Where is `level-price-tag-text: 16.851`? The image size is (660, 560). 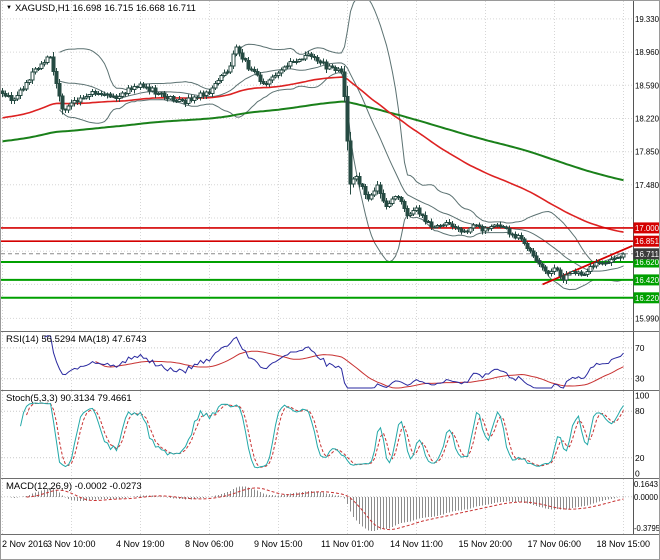
level-price-tag-text: 16.851 is located at coordinates (647, 241).